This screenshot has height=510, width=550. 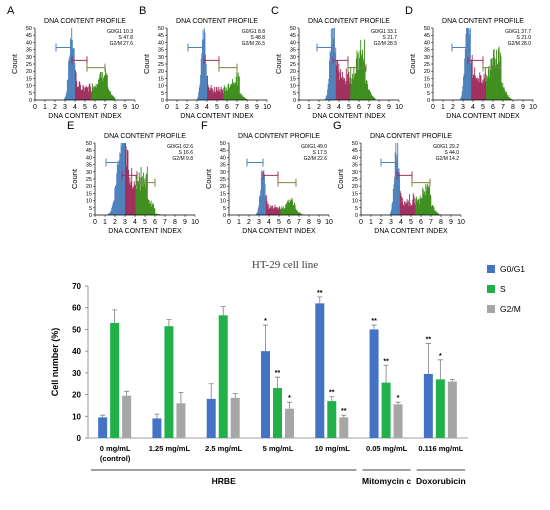 What do you see at coordinates (524, 38) in the screenshot?
I see `s-percentage: S 21.0` at bounding box center [524, 38].